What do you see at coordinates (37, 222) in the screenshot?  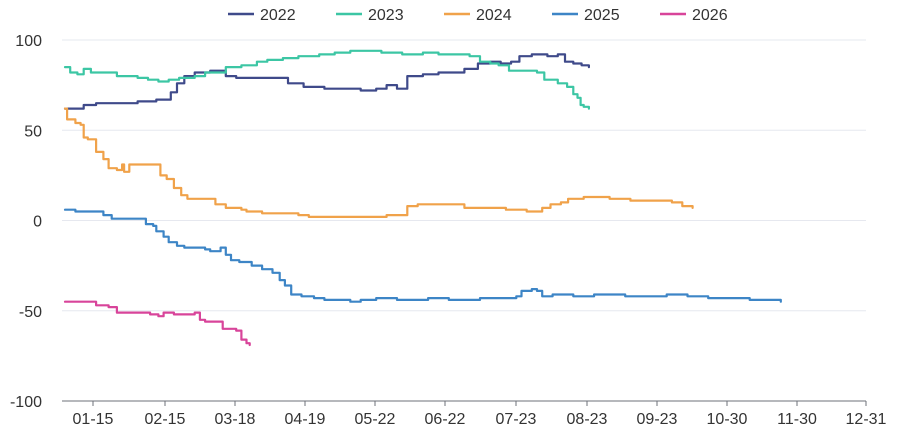 I see `y-tick-label: 0` at bounding box center [37, 222].